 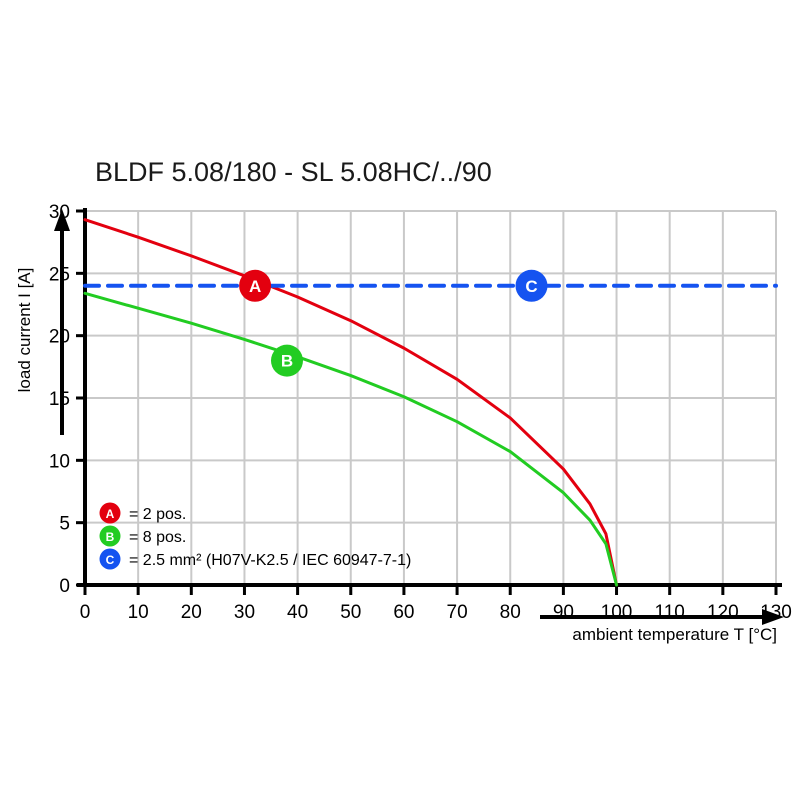 What do you see at coordinates (138, 612) in the screenshot?
I see `x-tick-label: 10` at bounding box center [138, 612].